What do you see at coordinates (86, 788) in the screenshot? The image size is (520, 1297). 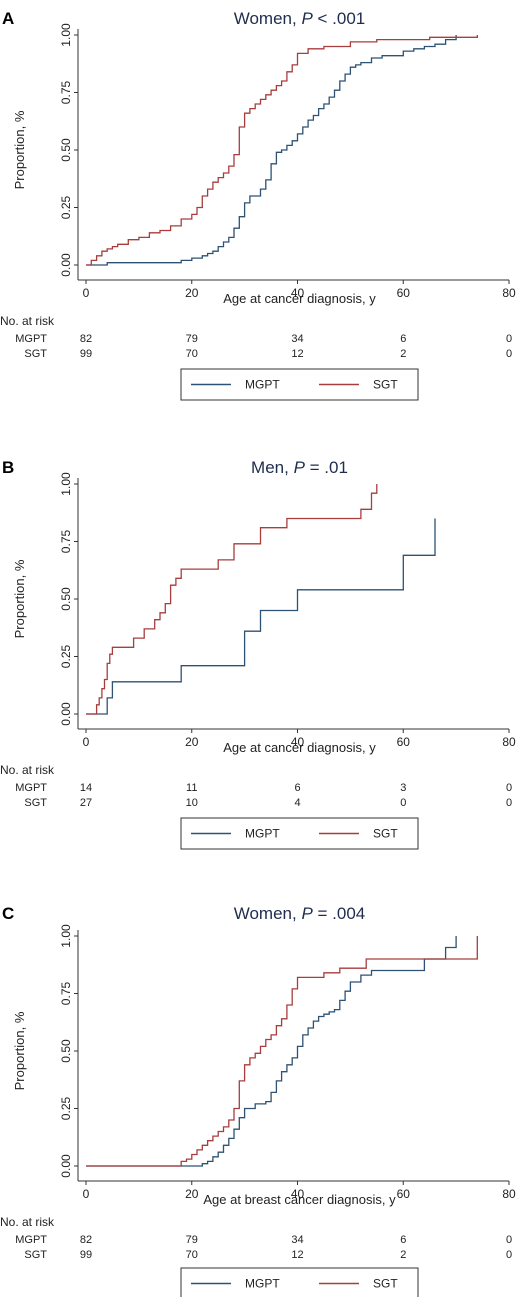 I see `risk-value: 14` at bounding box center [86, 788].